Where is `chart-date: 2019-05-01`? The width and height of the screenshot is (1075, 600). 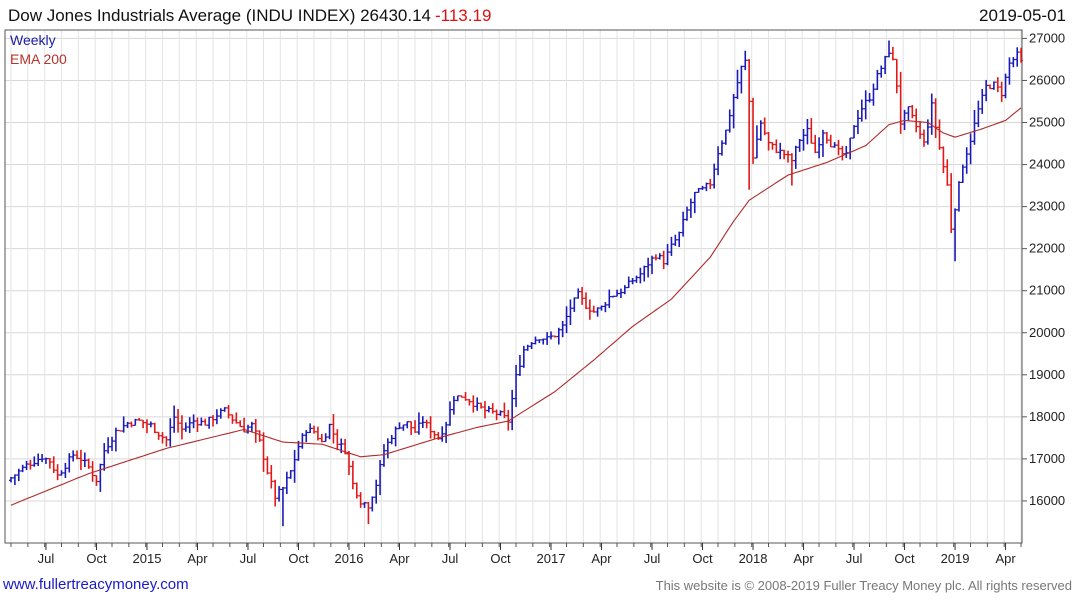 chart-date: 2019-05-01 is located at coordinates (1022, 15).